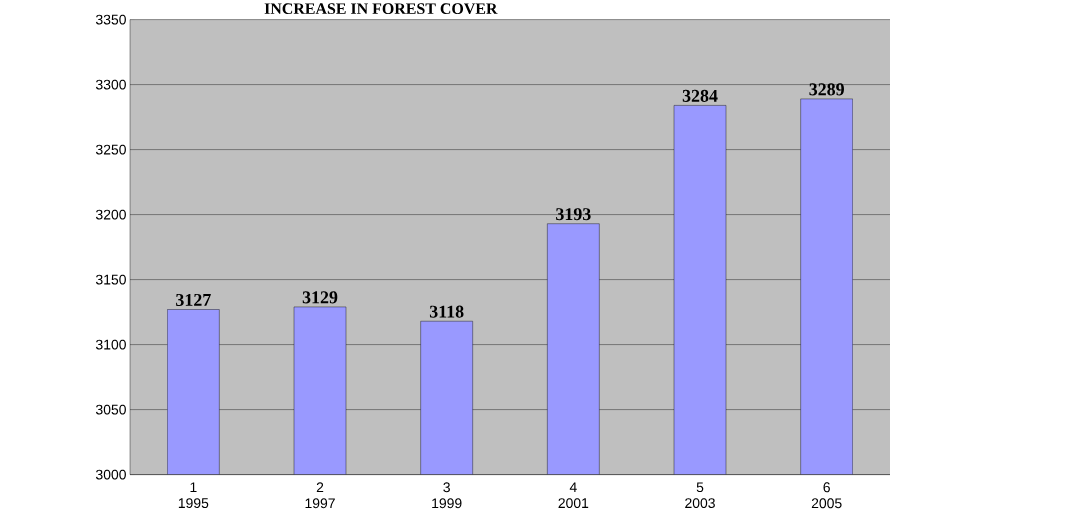 The width and height of the screenshot is (1068, 515). I want to click on data-label: 3284, so click(700, 96).